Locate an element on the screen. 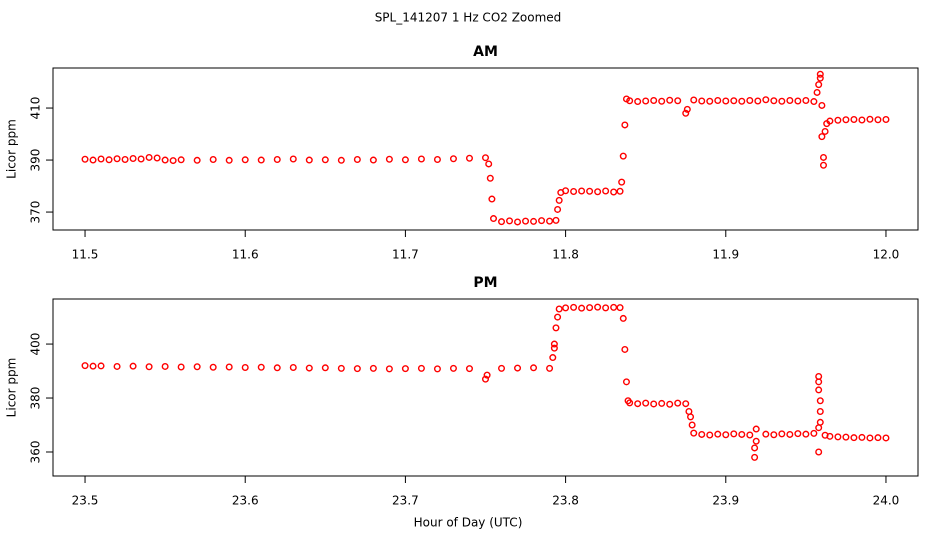 The height and width of the screenshot is (540, 936). x-tick-label: 11.9 is located at coordinates (725, 255).